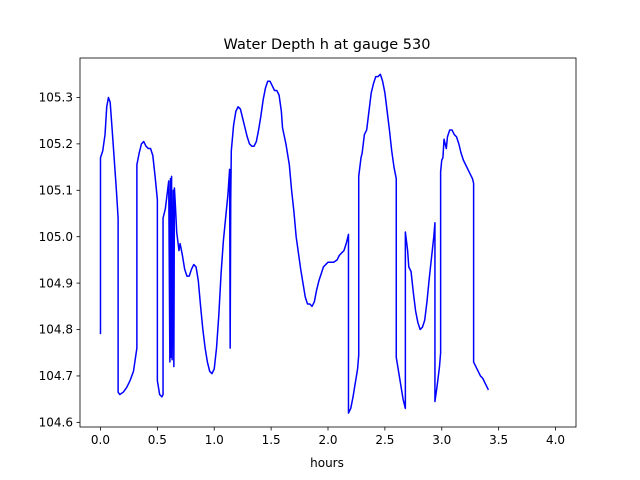 This screenshot has width=640, height=480. I want to click on x-tick-label: 0.5, so click(157, 440).